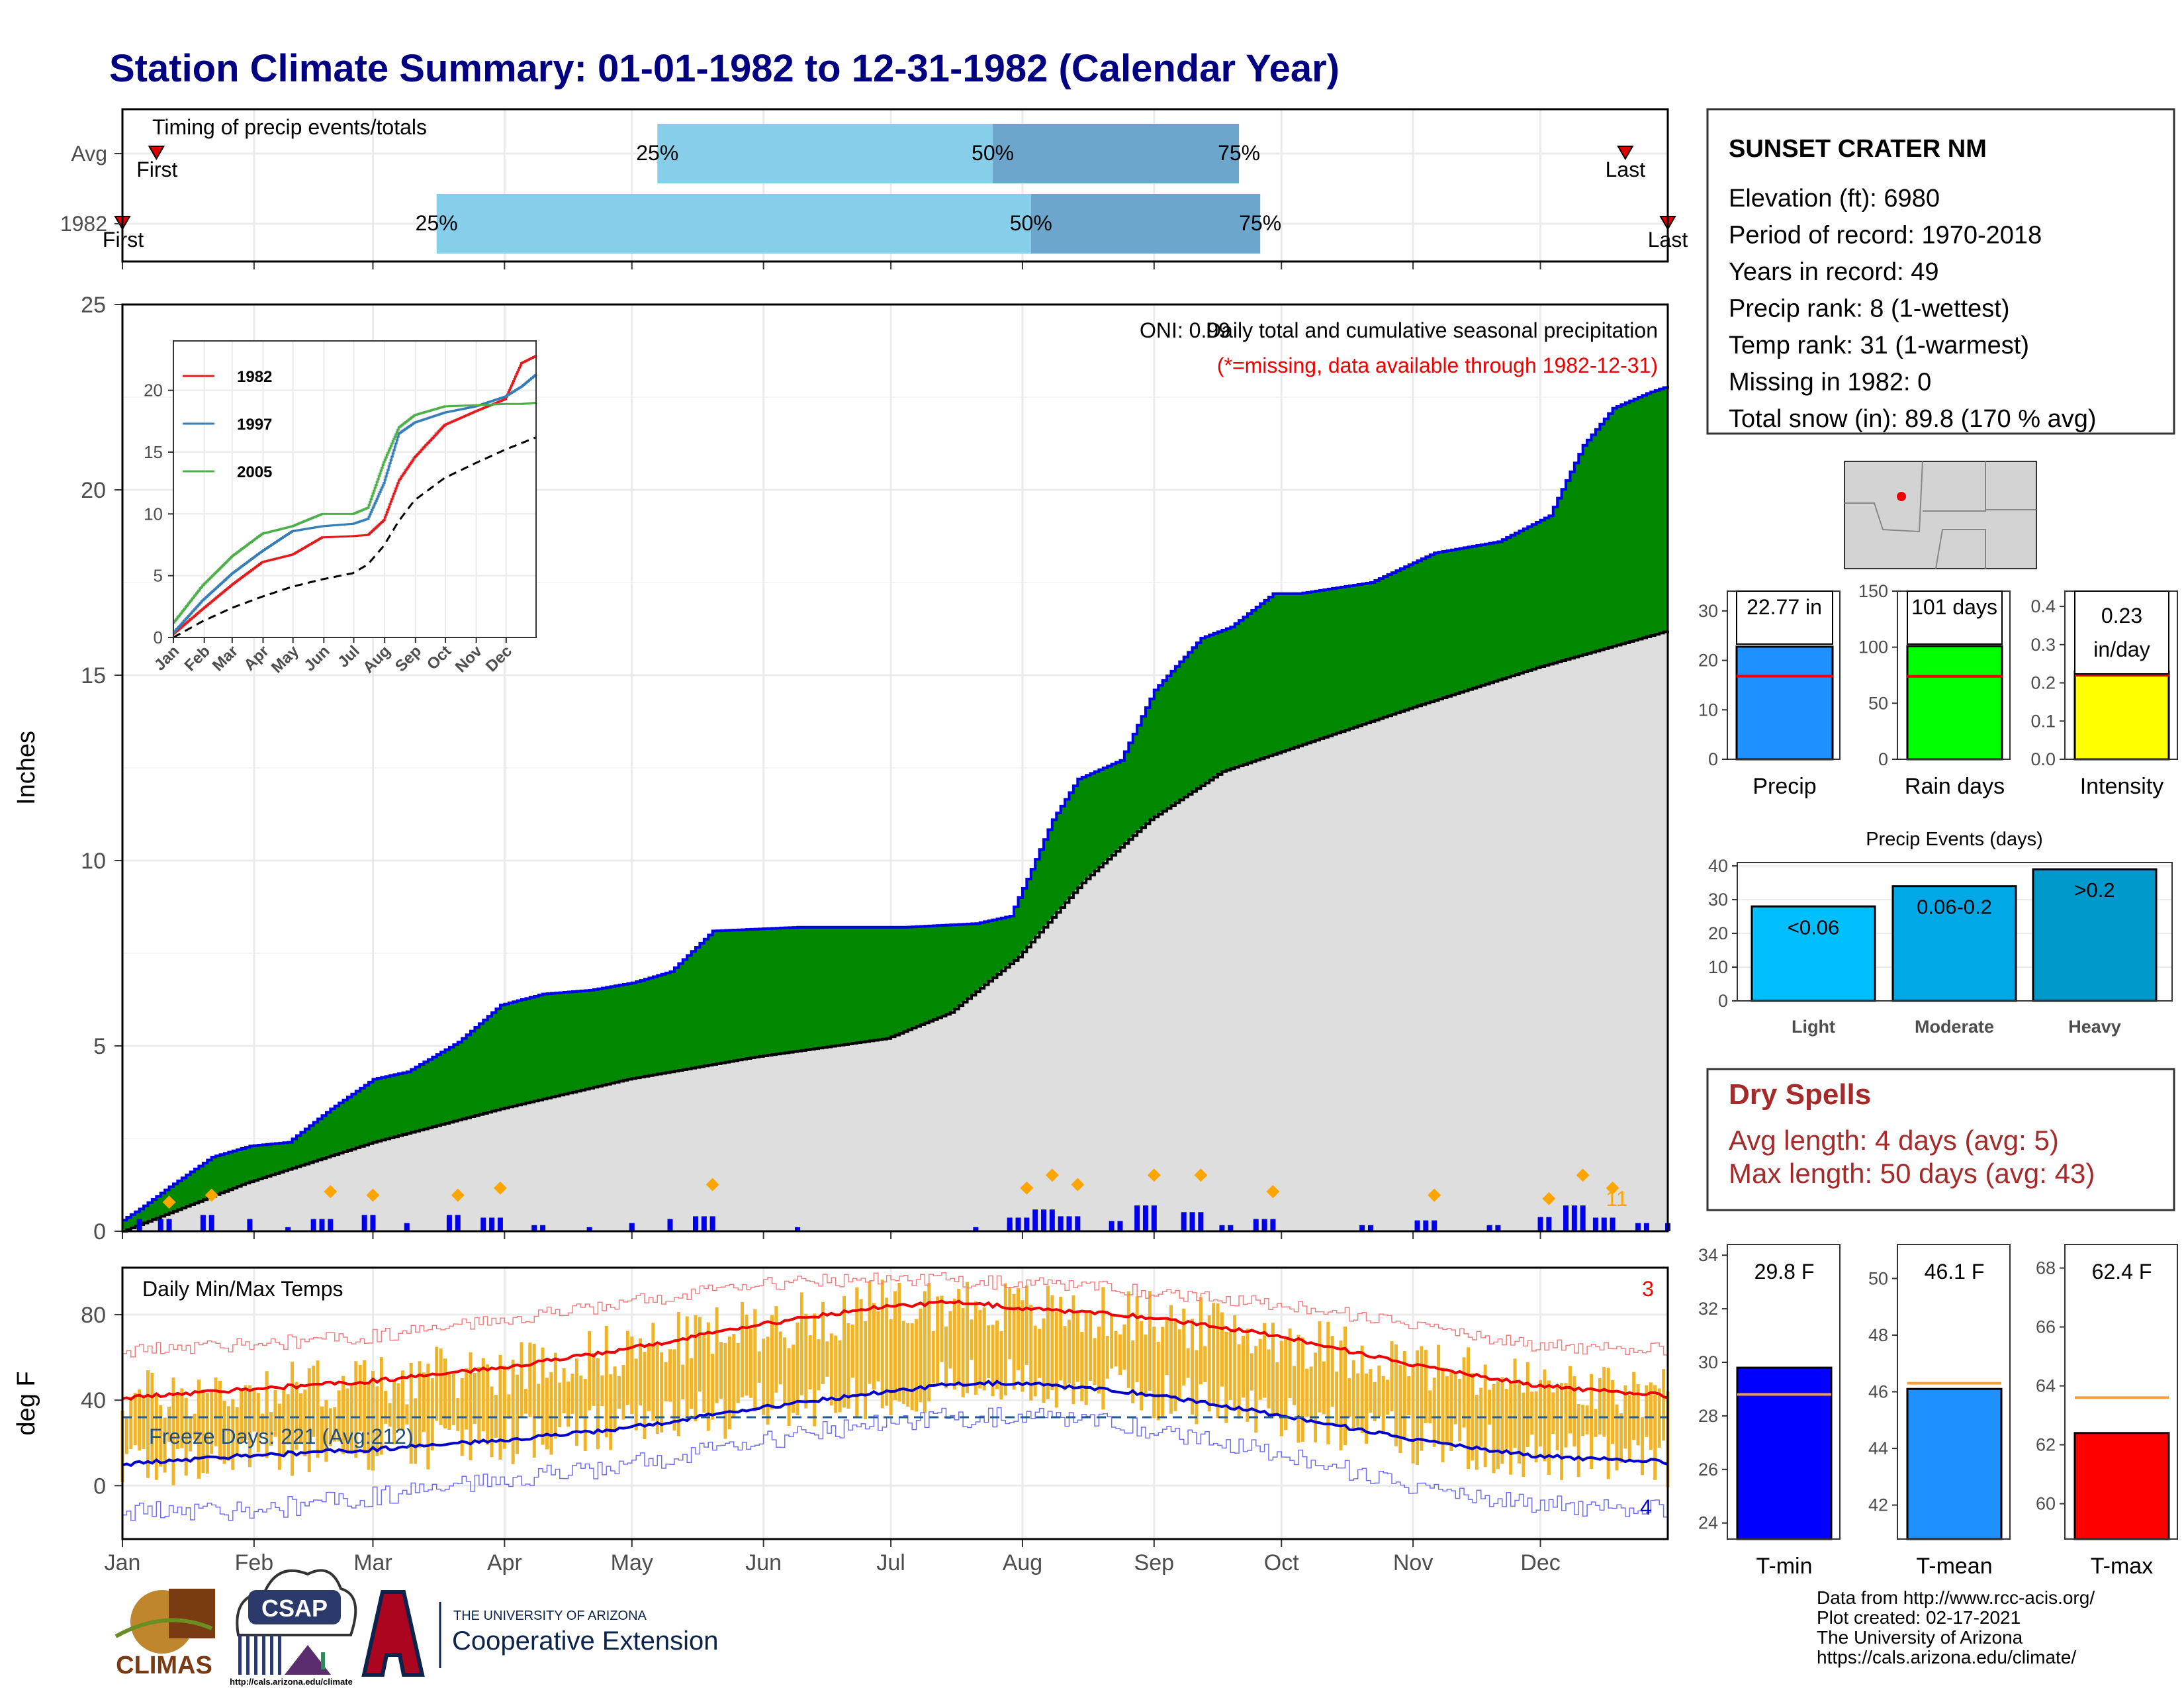  I want to click on precip-event-bar-label: 0.06-0.2, so click(1954, 907).